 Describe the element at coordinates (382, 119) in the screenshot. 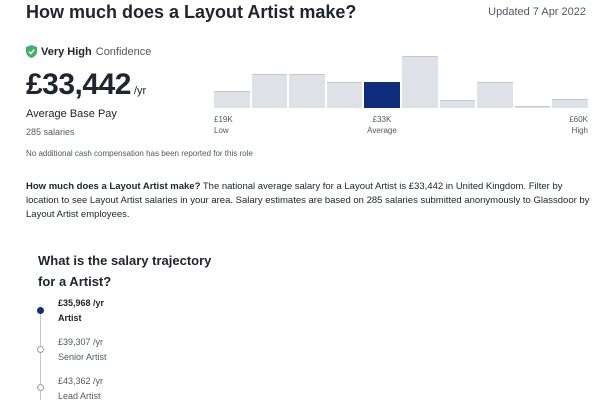

I see `tick-average-value: £33K` at that location.